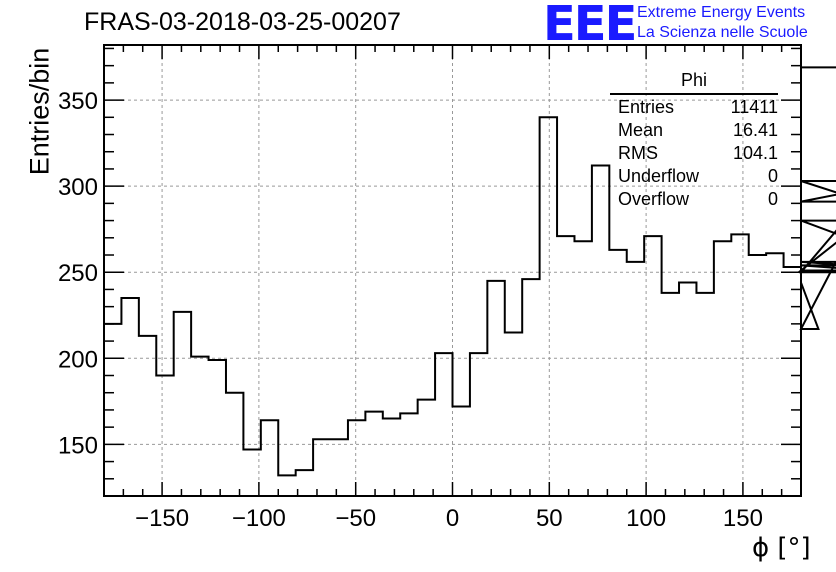  I want to click on x-tick-labels: −150 −100 −50 0 50 100 150, so click(449, 518).